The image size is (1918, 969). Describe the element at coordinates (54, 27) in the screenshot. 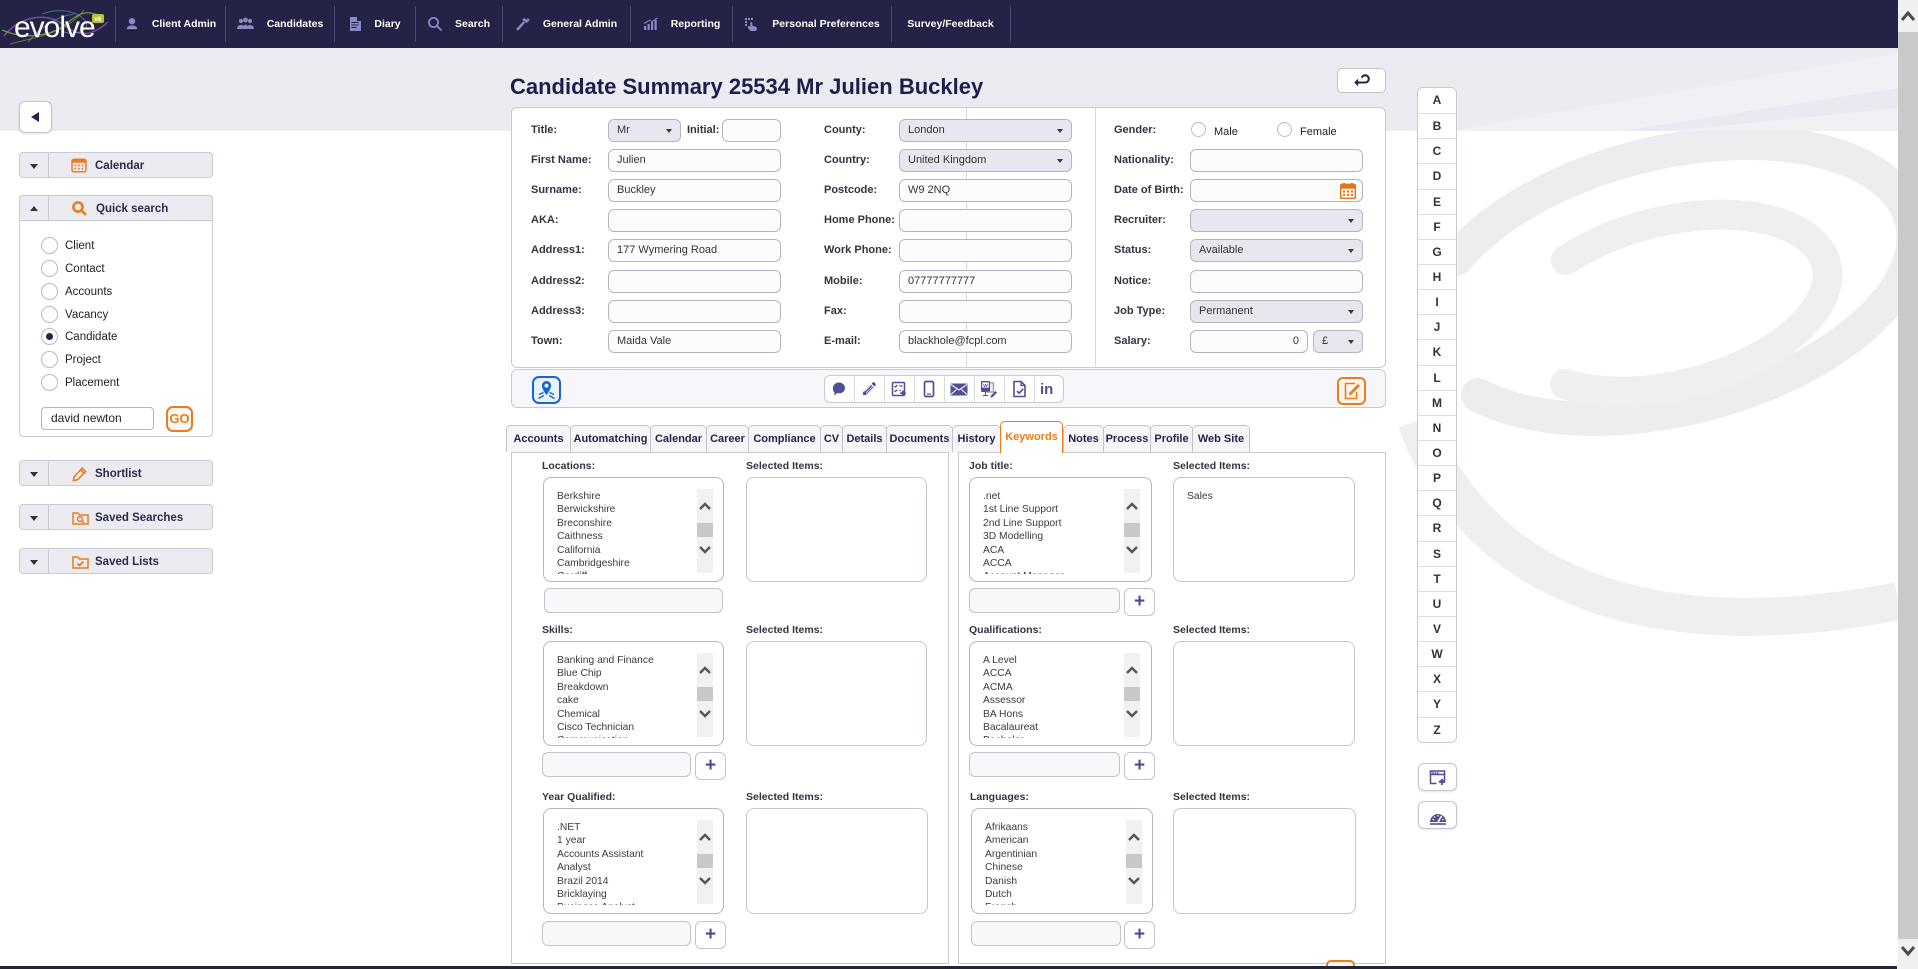

I see `svg-text: evolve` at that location.